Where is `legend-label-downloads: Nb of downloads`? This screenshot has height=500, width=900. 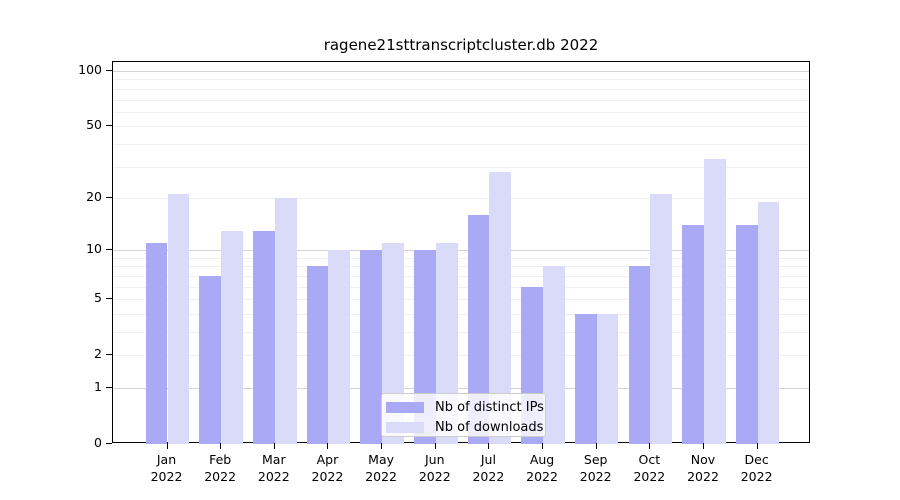
legend-label-downloads: Nb of downloads is located at coordinates (489, 427).